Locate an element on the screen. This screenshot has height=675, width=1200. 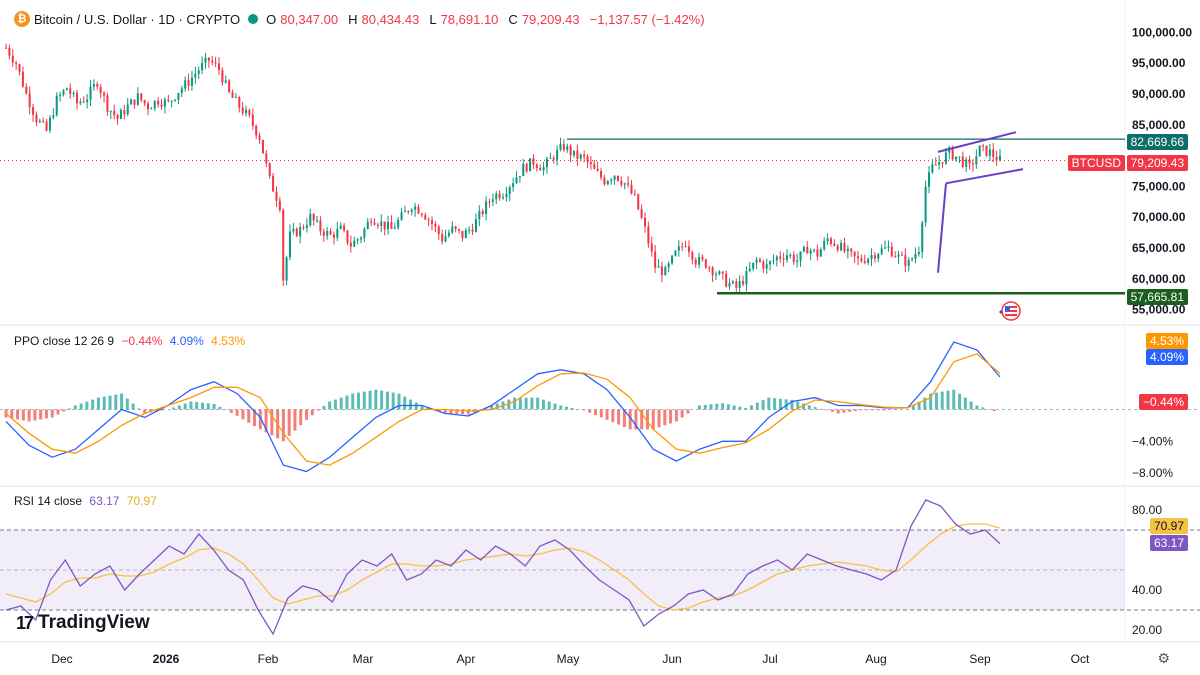
rsi-pane-title: RSI 14 close 63.17 70.97 is located at coordinates (85, 501).